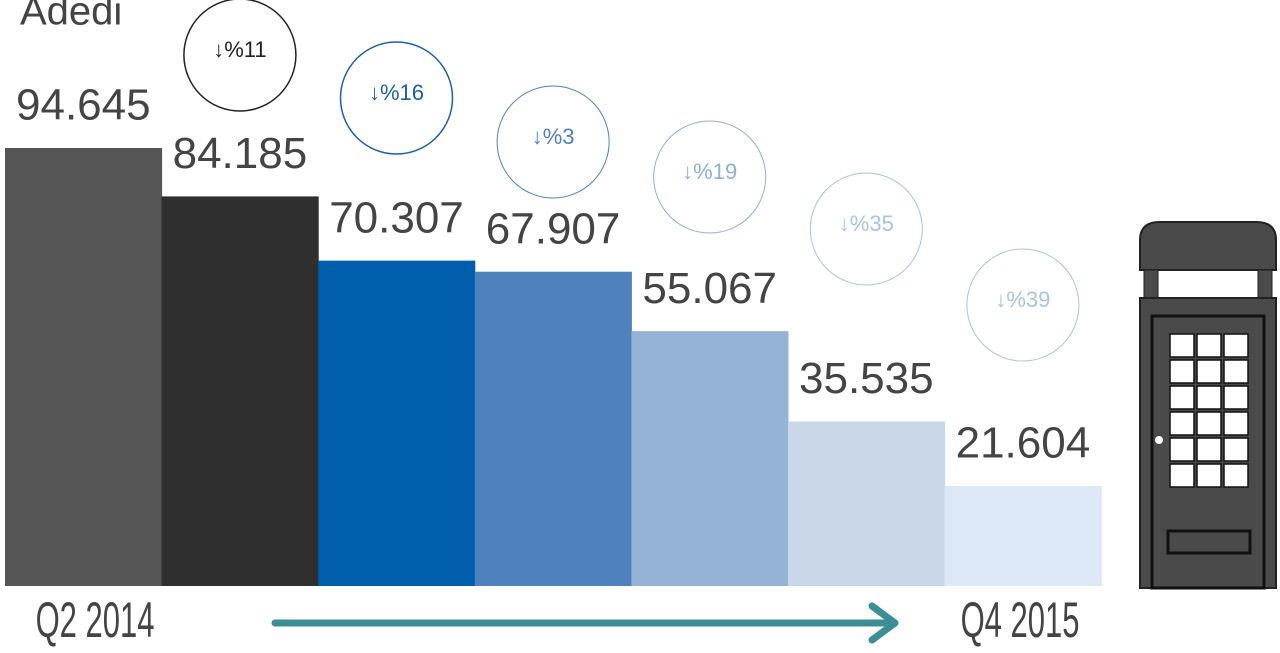 The height and width of the screenshot is (653, 1280). Describe the element at coordinates (239, 49) in the screenshot. I see `change-label: ↓%11` at that location.